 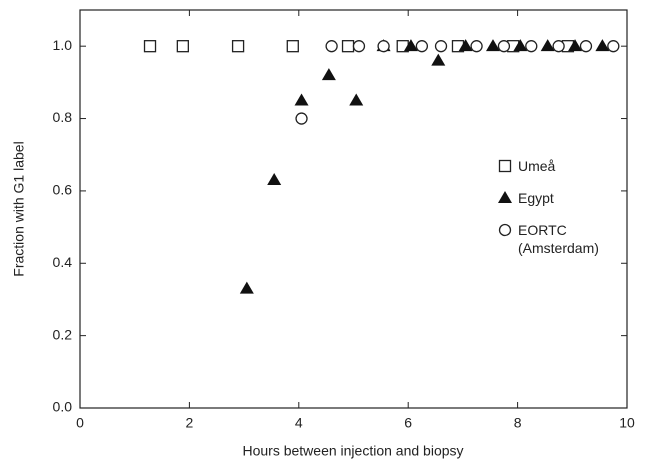 I want to click on legend-label: Umeå, so click(x=537, y=166).